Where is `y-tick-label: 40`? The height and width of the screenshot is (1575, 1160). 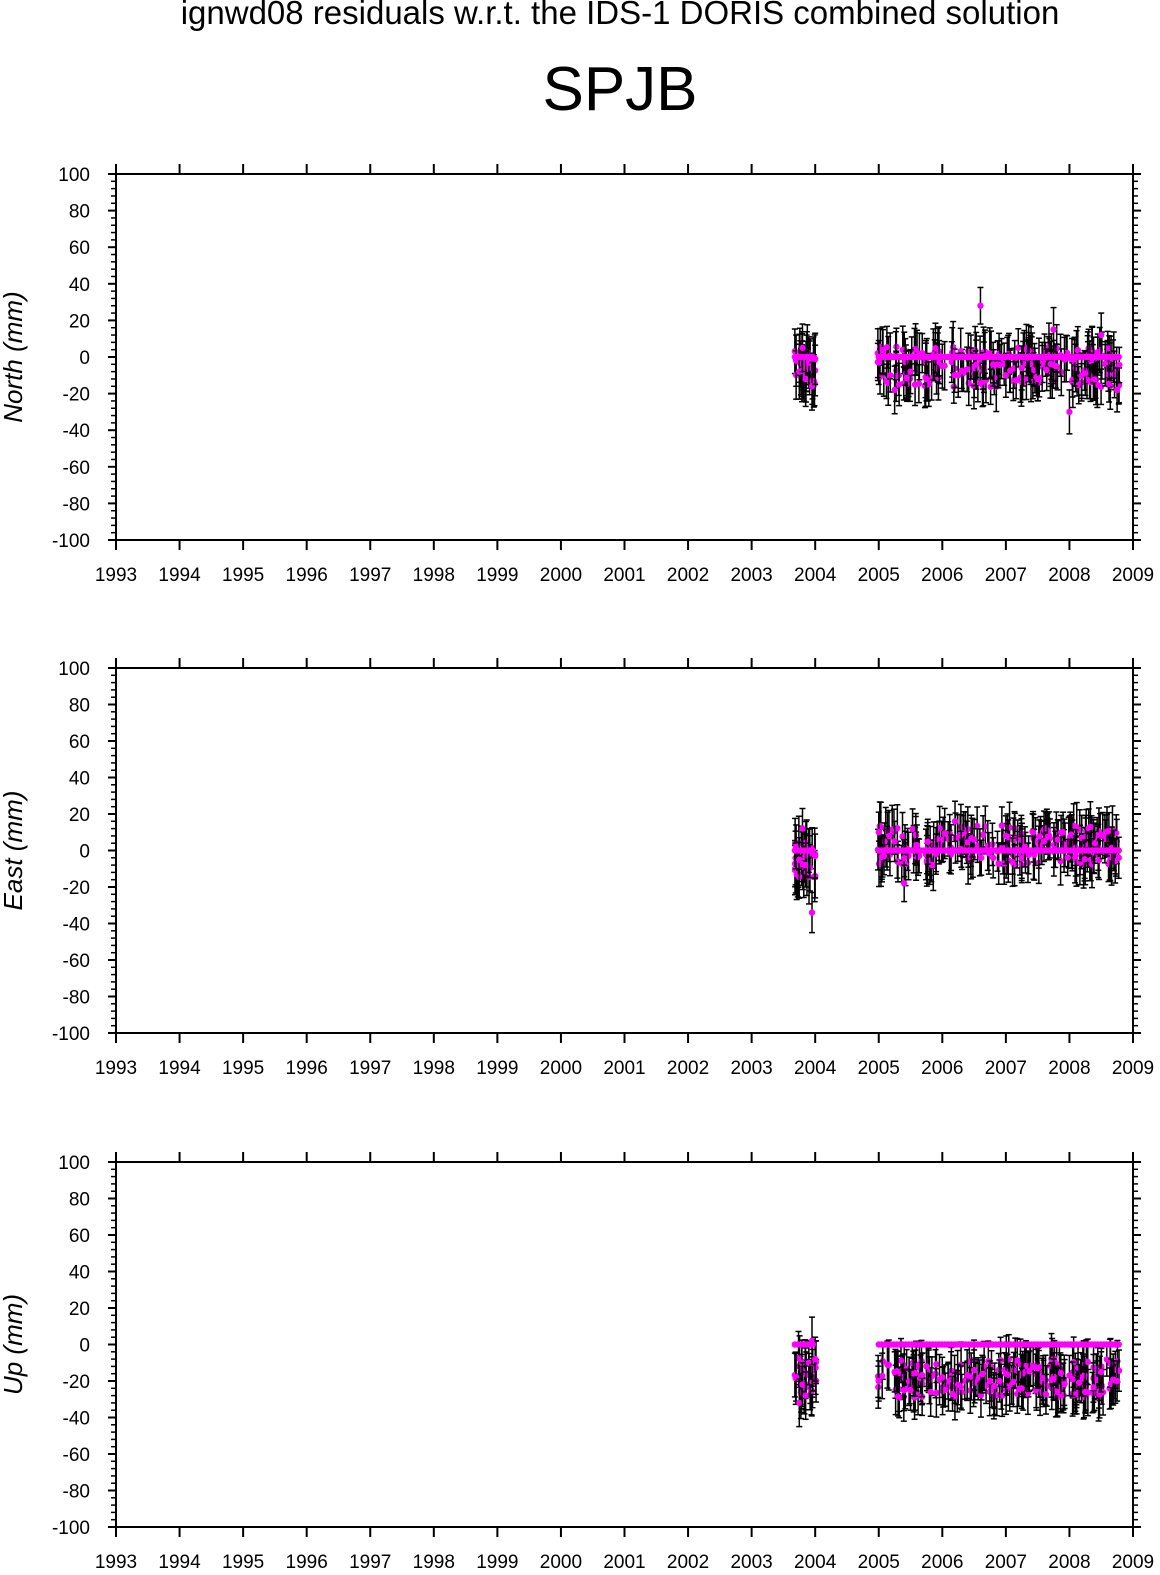
y-tick-label: 40 is located at coordinates (79, 779).